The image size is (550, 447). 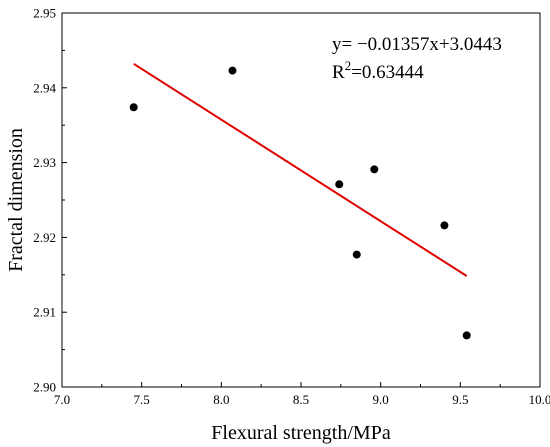 What do you see at coordinates (142, 399) in the screenshot?
I see `x-tick-label: 7.5` at bounding box center [142, 399].